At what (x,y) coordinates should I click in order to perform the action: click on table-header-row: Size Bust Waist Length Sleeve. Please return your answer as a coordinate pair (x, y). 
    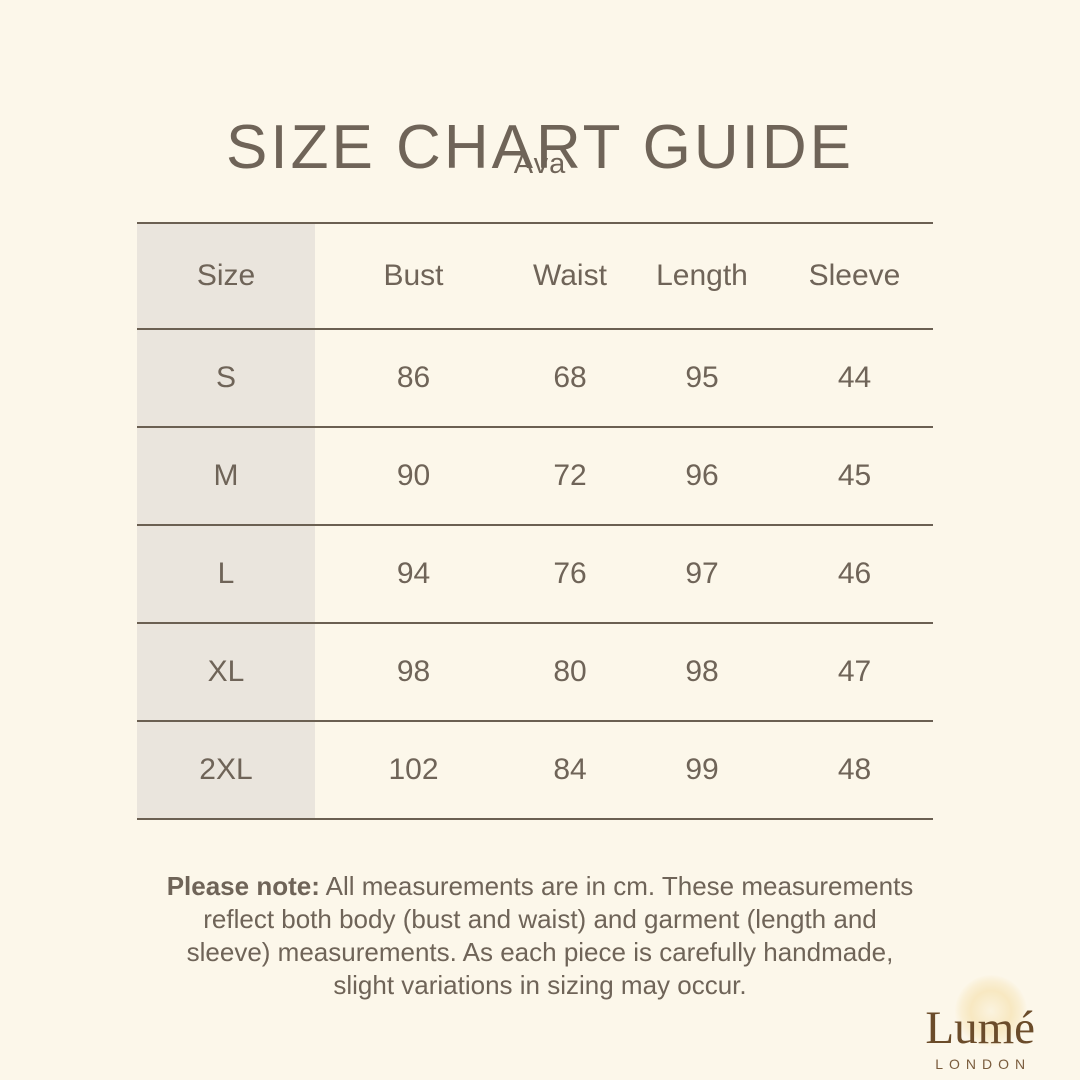
    Looking at the image, I should click on (535, 277).